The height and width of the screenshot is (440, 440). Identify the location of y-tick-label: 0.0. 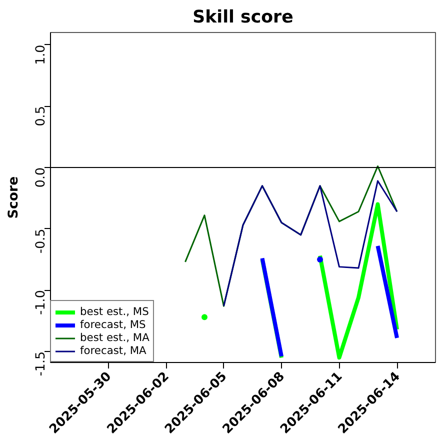
(40, 177).